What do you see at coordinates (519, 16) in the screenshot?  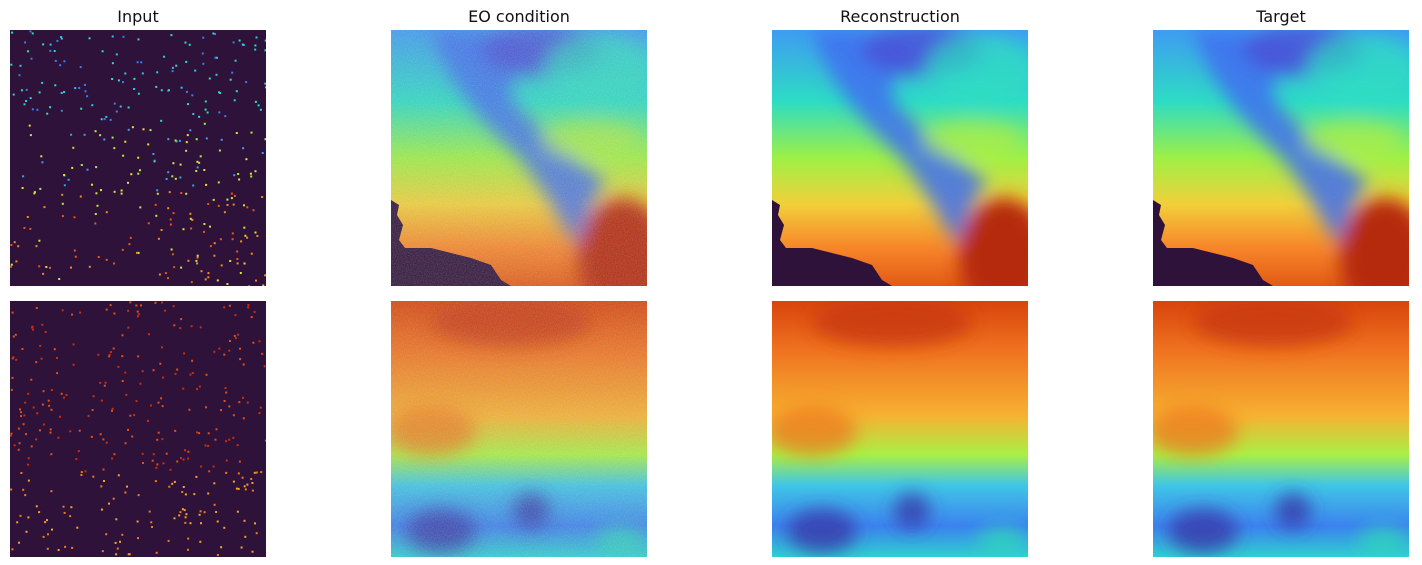 I see `column-title: EO condition` at bounding box center [519, 16].